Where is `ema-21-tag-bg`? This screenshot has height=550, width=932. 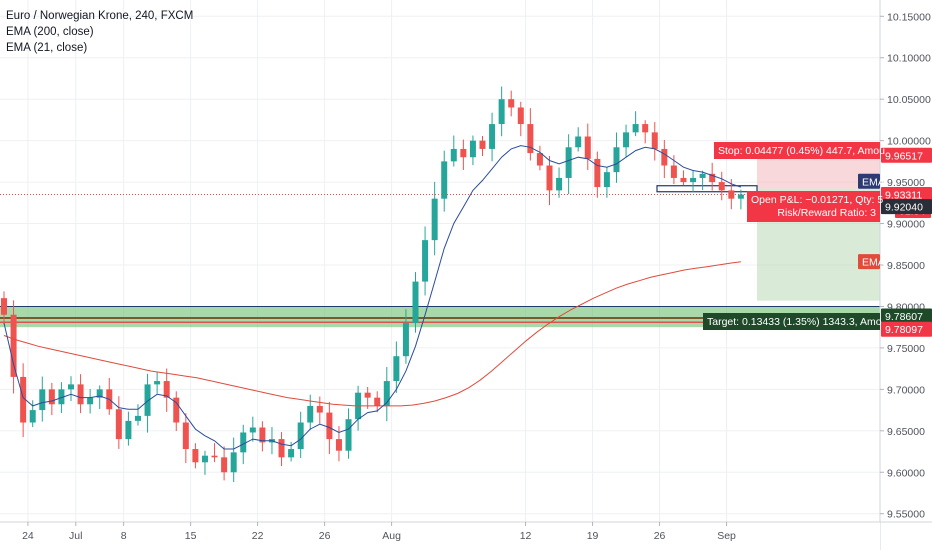 ema-21-tag-bg is located at coordinates (869, 181).